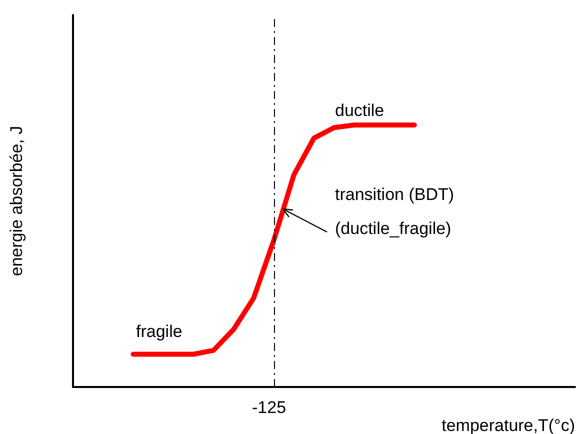  I want to click on annotation: (ductile_fragile), so click(393, 228).